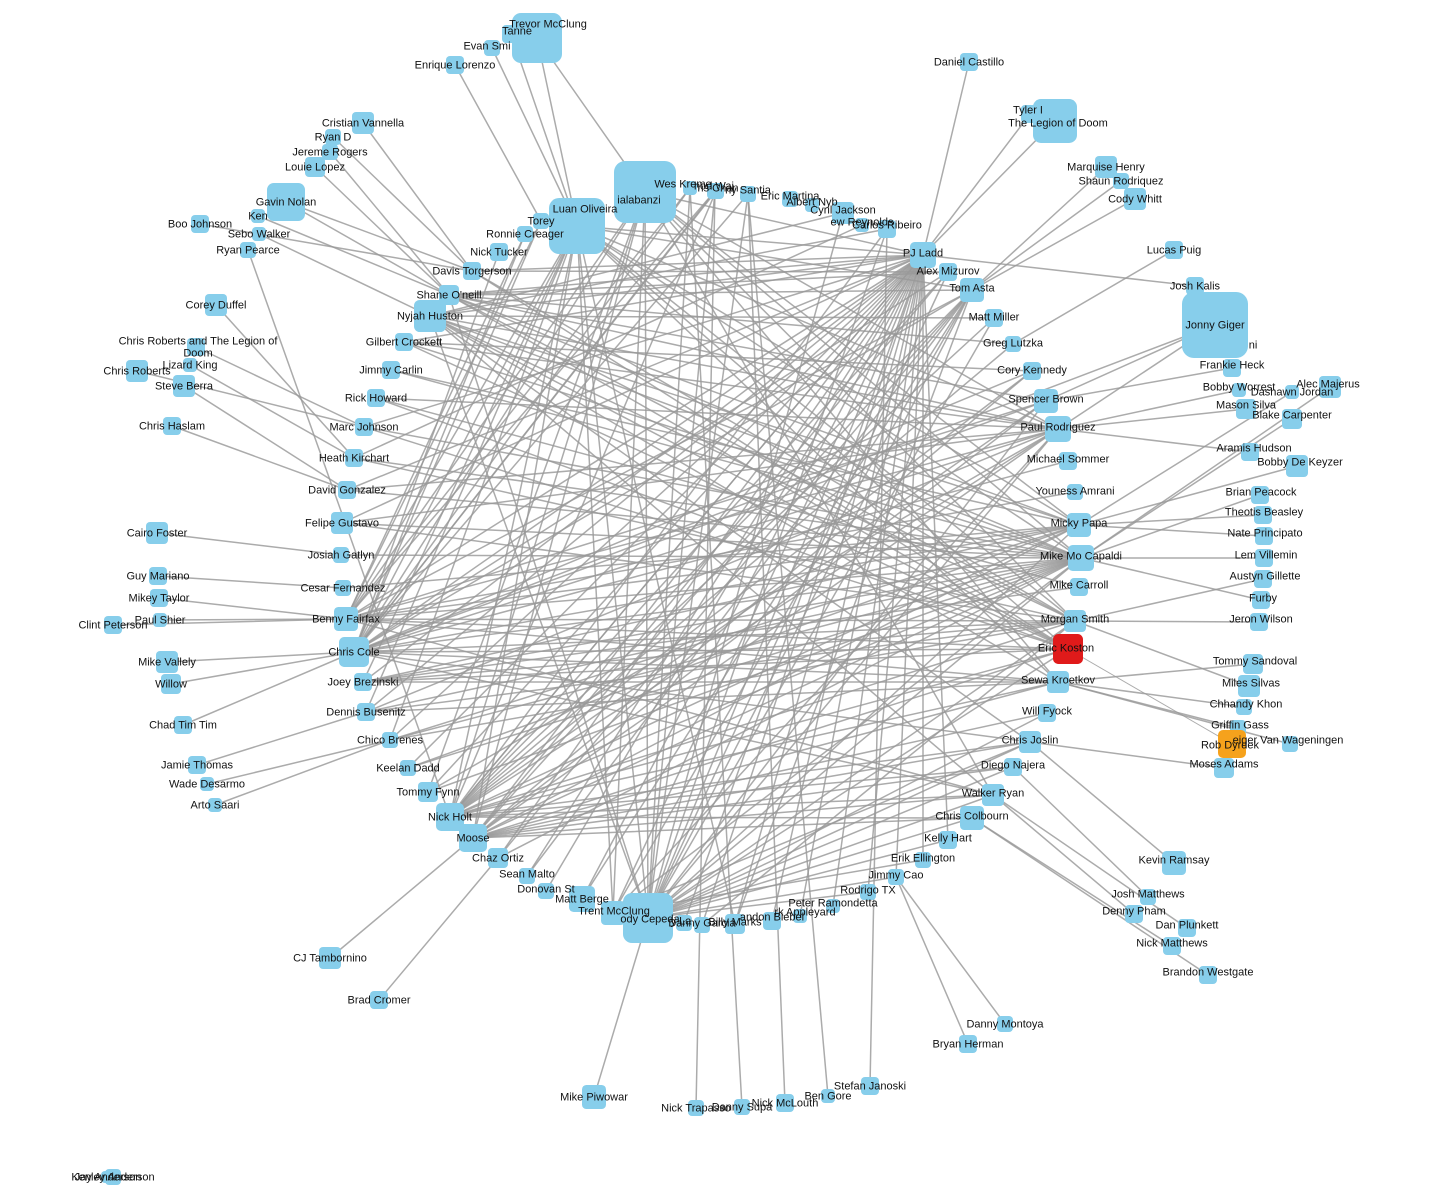 Image resolution: width=1440 pixels, height=1200 pixels. Describe the element at coordinates (1005, 1024) in the screenshot. I see `node-montoya` at that location.